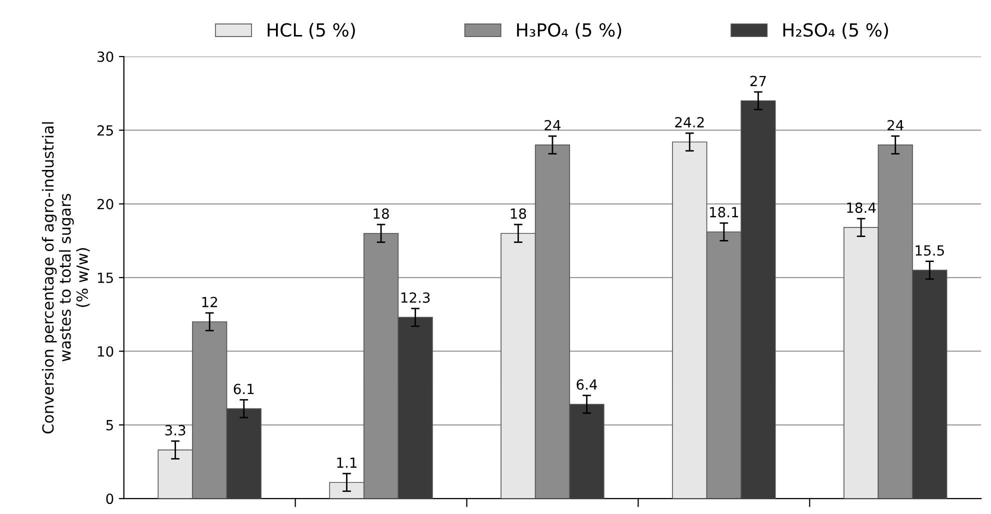 The height and width of the screenshot is (514, 991). I want to click on y-tick-label: 10, so click(106, 351).